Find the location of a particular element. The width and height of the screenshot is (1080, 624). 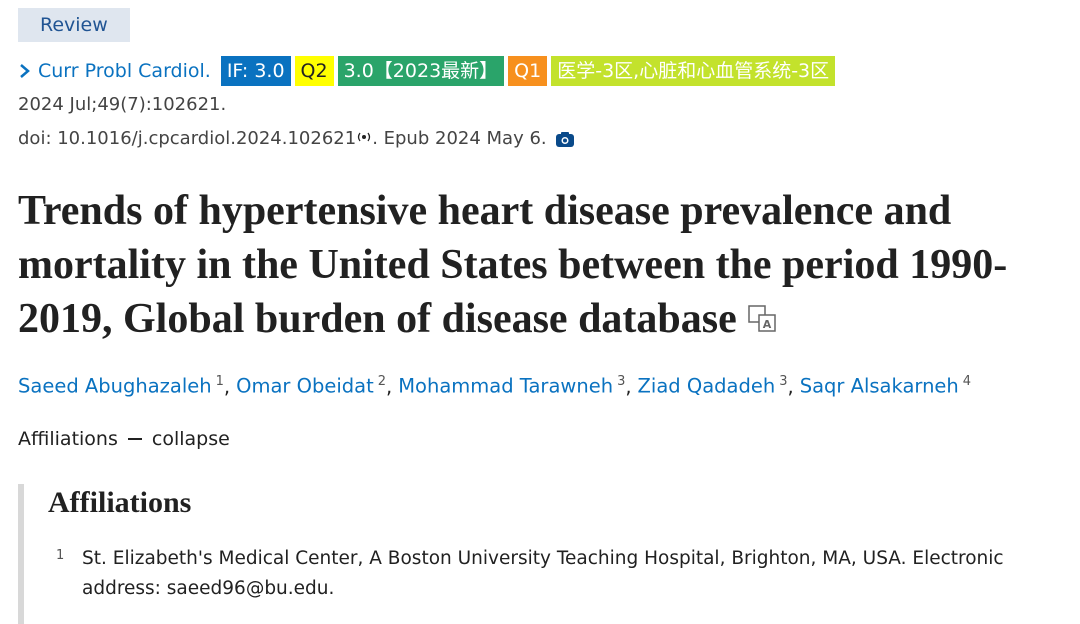

badge: Q1 is located at coordinates (528, 71).